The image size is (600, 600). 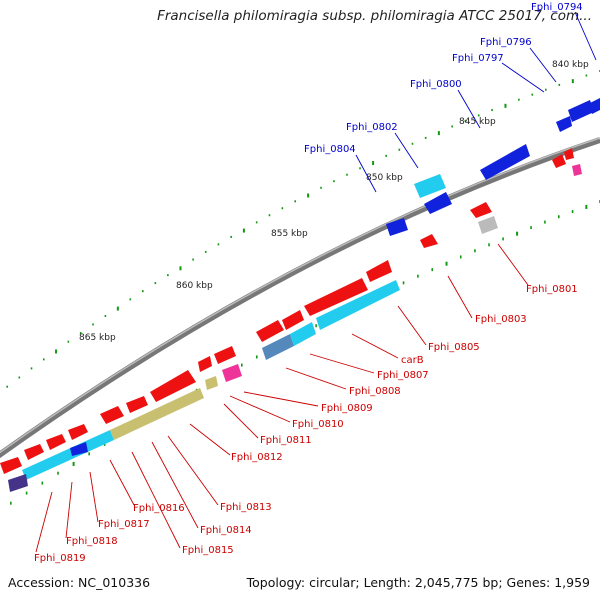 What do you see at coordinates (403, 375) in the screenshot?
I see `gene-label: Fphi_0807` at bounding box center [403, 375].